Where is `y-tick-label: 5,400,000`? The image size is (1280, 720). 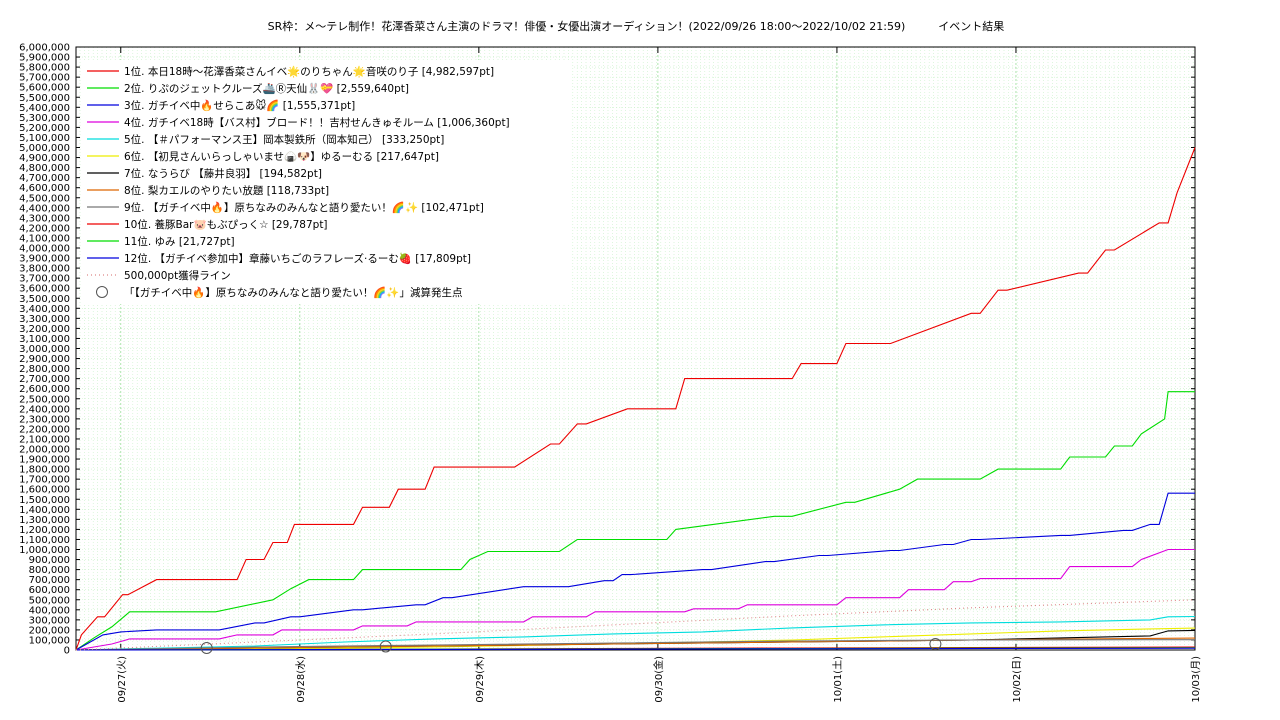
y-tick-label: 5,400,000 is located at coordinates (44, 108).